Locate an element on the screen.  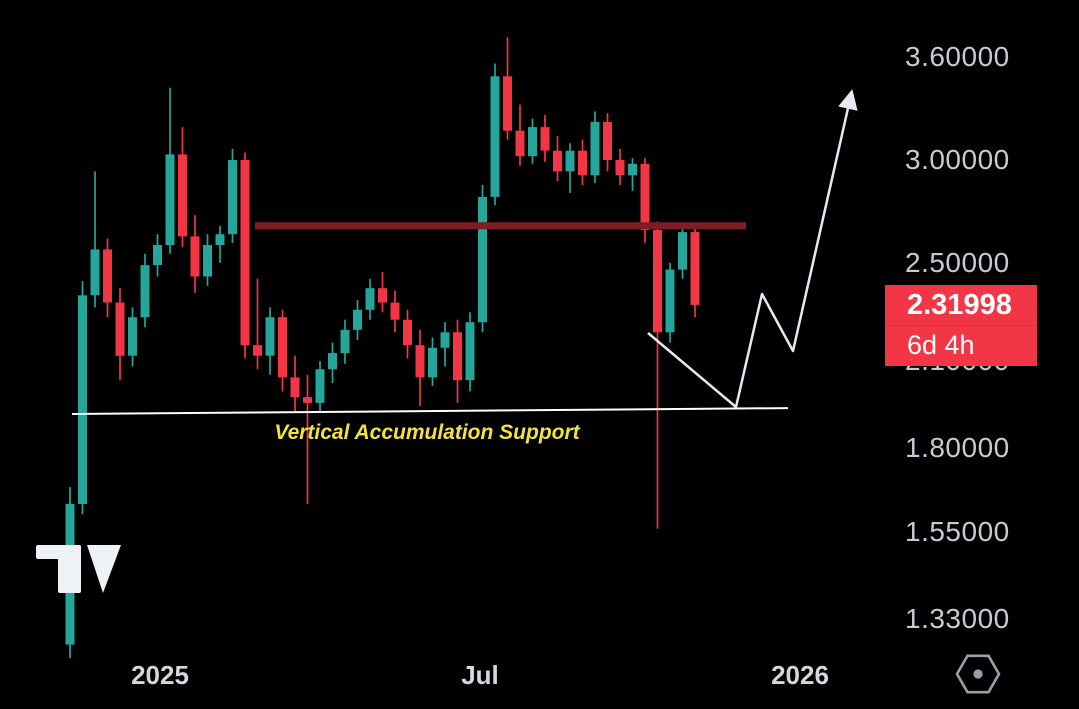
support-annotation-text: Vertical Accumulation Support is located at coordinates (427, 432).